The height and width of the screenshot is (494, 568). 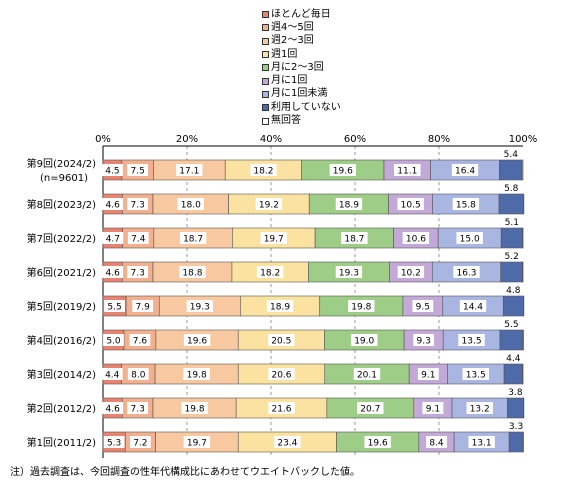 I want to click on legend-item: 月に1回, so click(x=301, y=80).